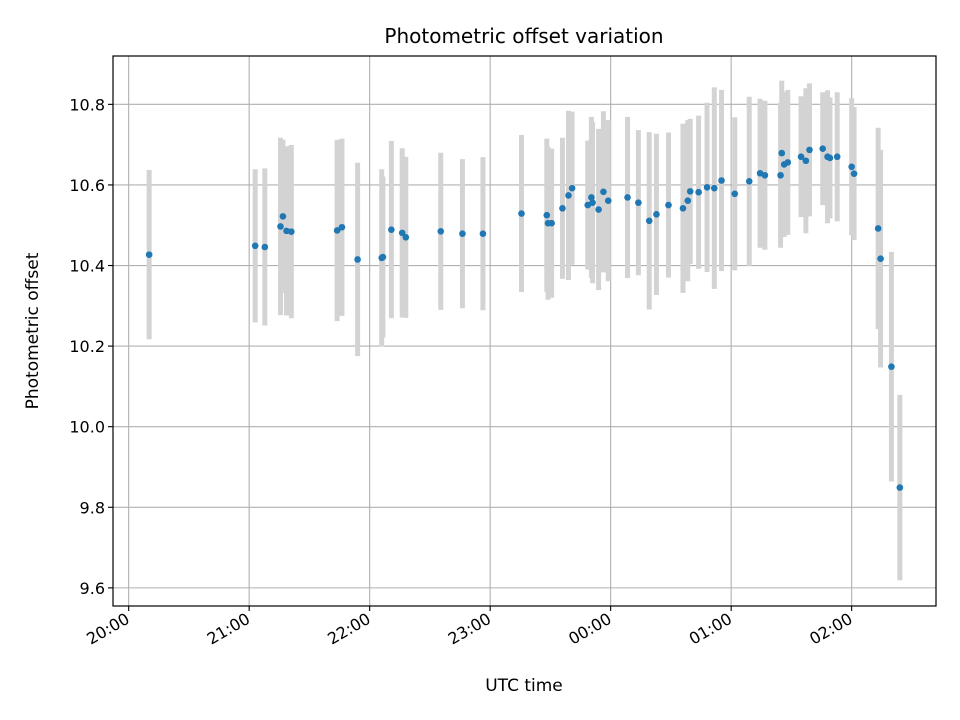 The image size is (960, 720). What do you see at coordinates (87, 266) in the screenshot?
I see `y-tick-label: 10.4` at bounding box center [87, 266].